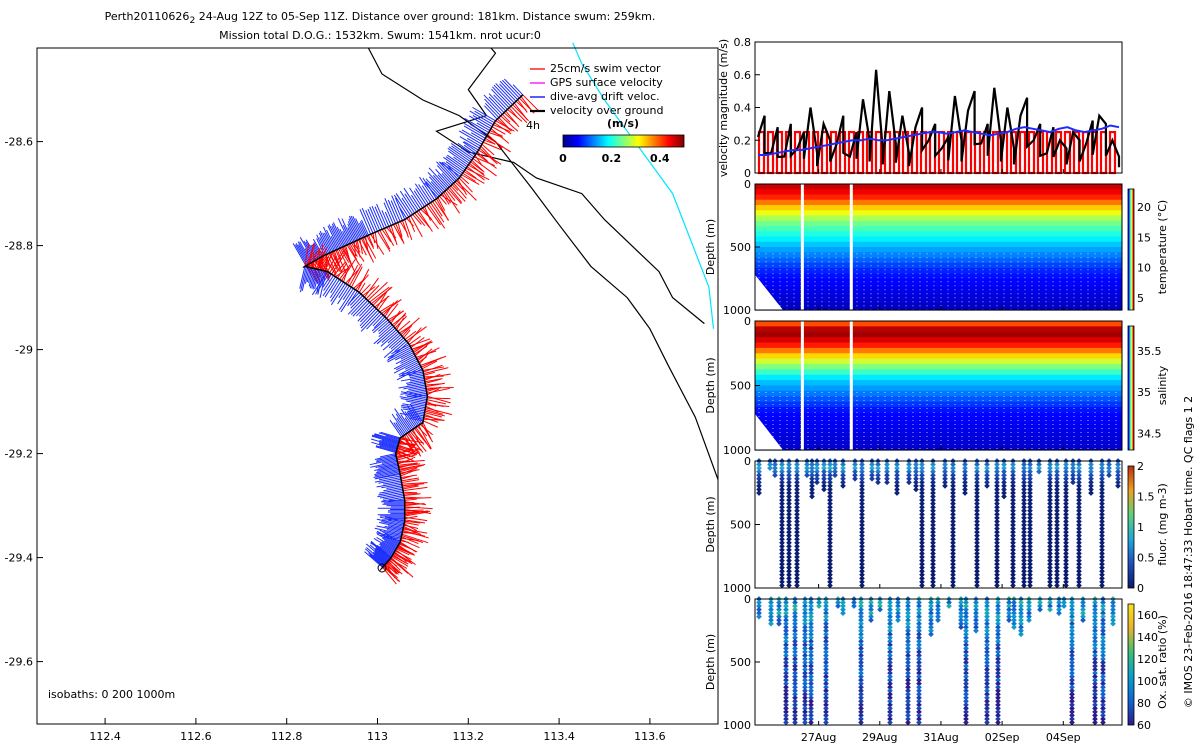 This screenshot has width=1200, height=750. I want to click on colorbar-label: salinity, so click(1162, 385).